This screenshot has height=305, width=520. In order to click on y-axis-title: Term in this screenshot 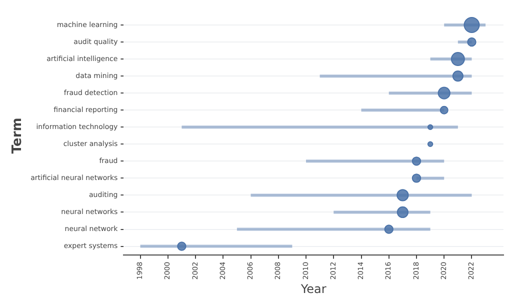, I will do `click(18, 136)`.